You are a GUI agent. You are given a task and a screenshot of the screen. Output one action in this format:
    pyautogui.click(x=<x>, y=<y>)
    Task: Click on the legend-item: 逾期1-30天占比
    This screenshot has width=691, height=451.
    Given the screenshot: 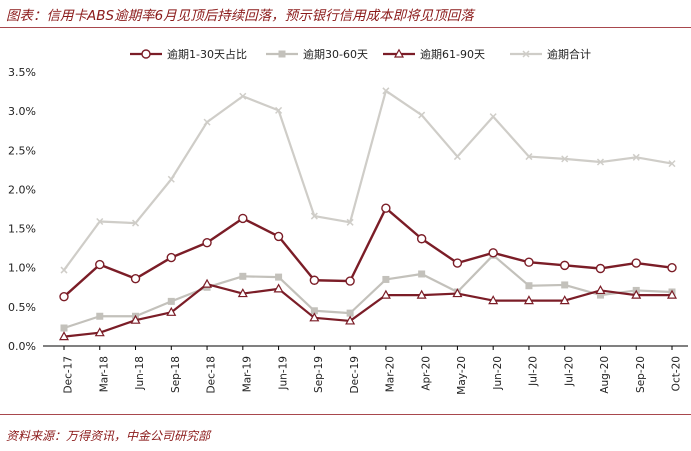 What is the action you would take?
    pyautogui.click(x=188, y=54)
    